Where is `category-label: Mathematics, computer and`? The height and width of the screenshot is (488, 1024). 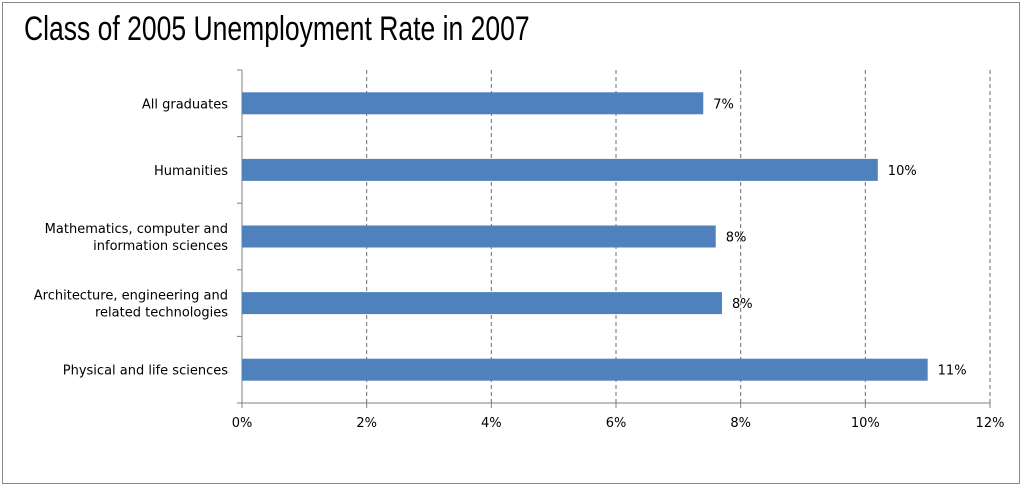 category-label: Mathematics, computer and is located at coordinates (136, 229).